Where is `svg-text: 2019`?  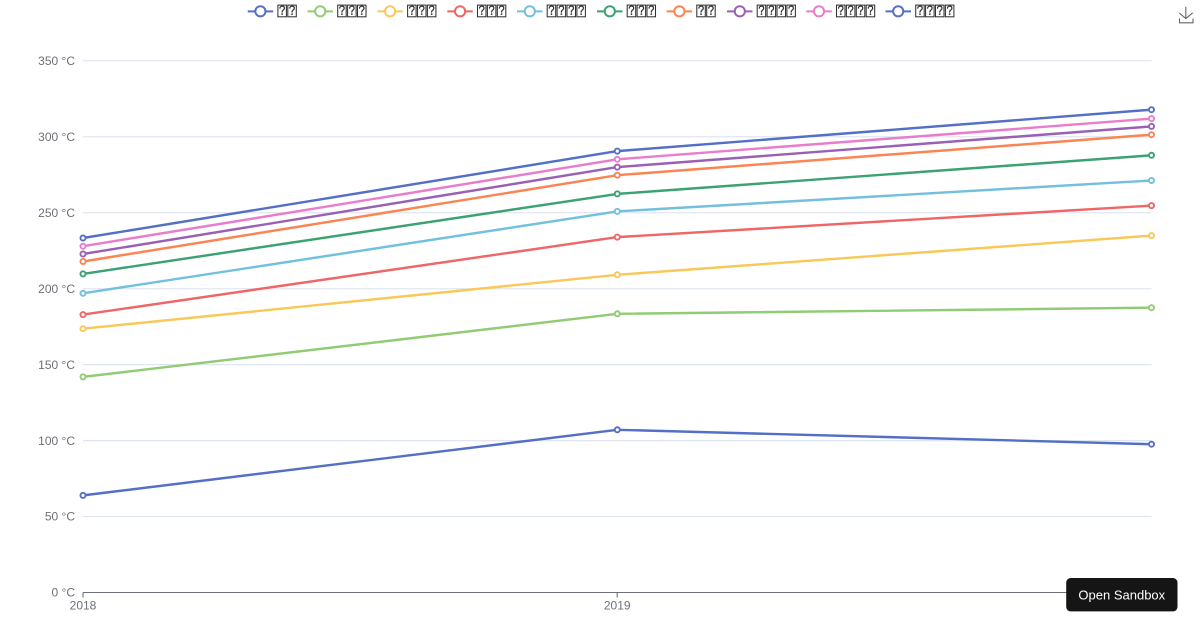
svg-text: 2019 is located at coordinates (617, 606).